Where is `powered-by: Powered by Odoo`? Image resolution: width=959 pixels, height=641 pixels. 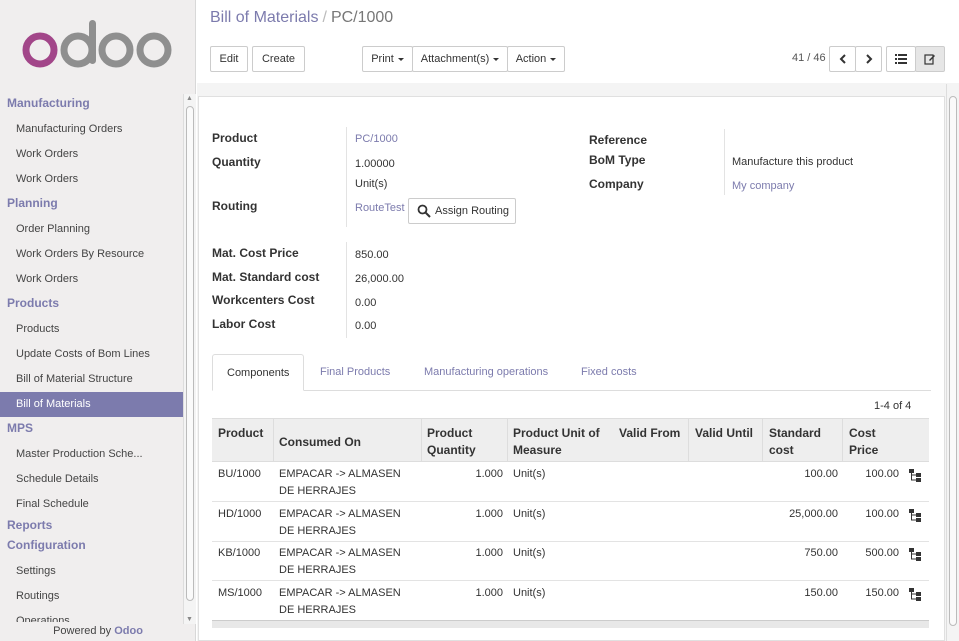
powered-by: Powered by Odoo is located at coordinates (98, 631).